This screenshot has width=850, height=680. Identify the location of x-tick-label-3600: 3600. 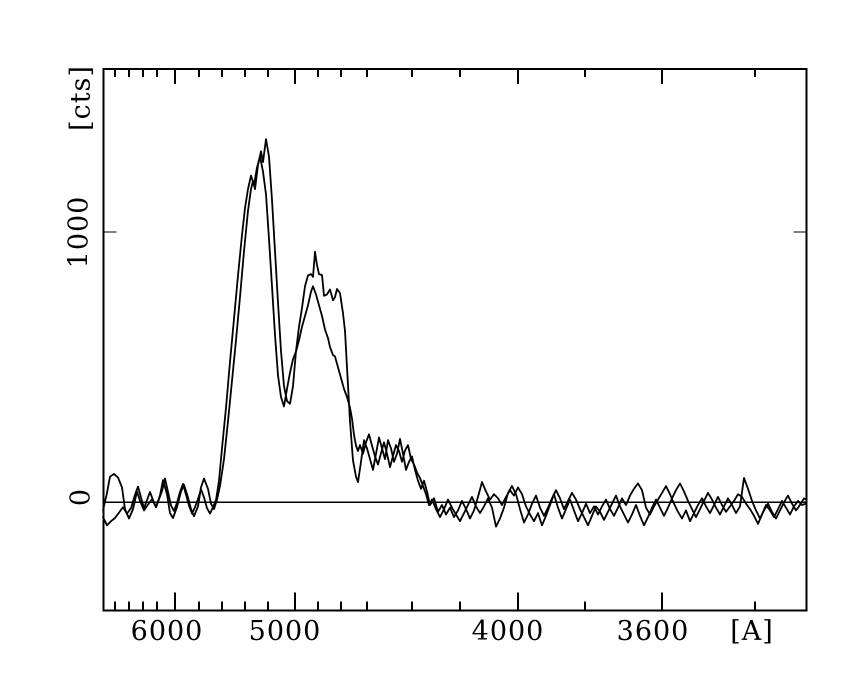
(653, 631).